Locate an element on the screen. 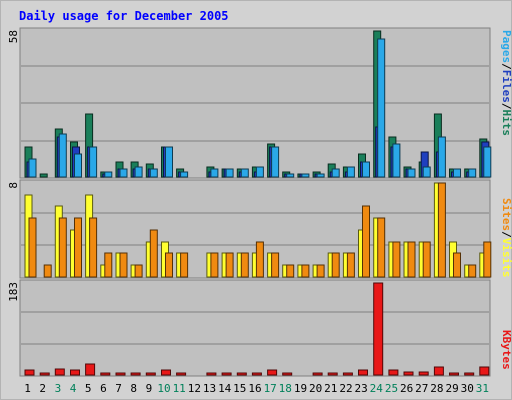  day-label-30: 30 is located at coordinates (467, 388).